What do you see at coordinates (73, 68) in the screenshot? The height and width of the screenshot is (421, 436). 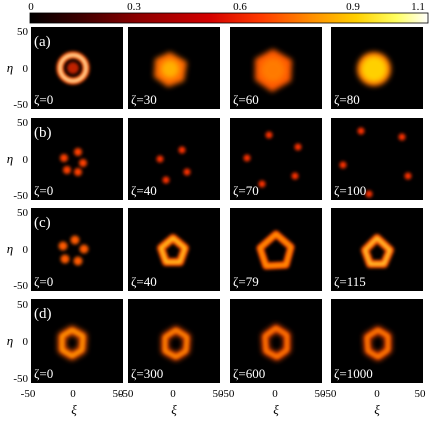 I see `beam-a1` at bounding box center [73, 68].